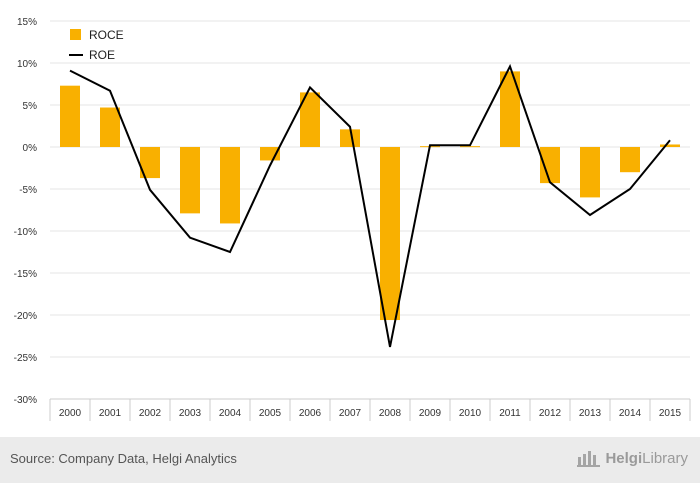 This screenshot has height=483, width=700. I want to click on source-text: Source: Company Data, Helgi Analytics, so click(123, 458).